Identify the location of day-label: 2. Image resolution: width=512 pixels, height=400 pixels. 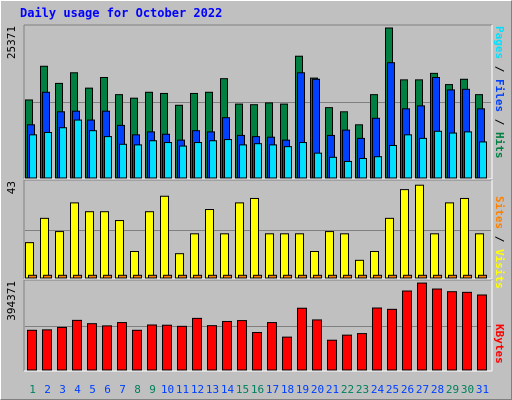
(47, 389).